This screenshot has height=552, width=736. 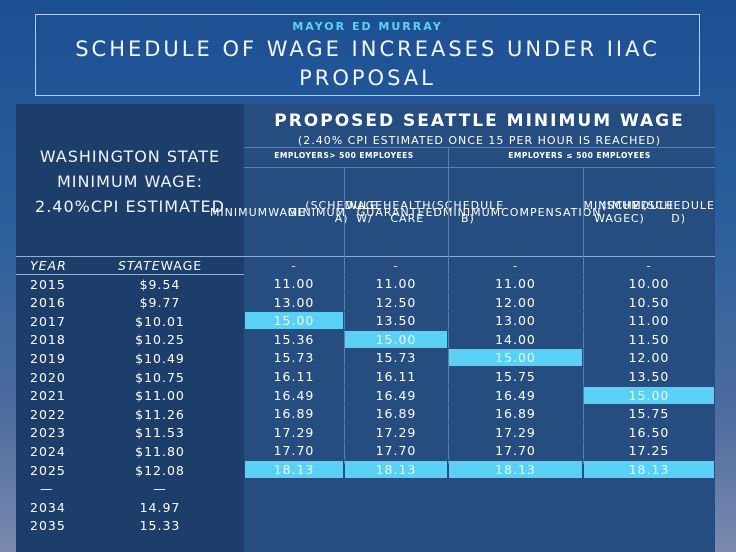 What do you see at coordinates (48, 303) in the screenshot?
I see `year-cell: 2016` at bounding box center [48, 303].